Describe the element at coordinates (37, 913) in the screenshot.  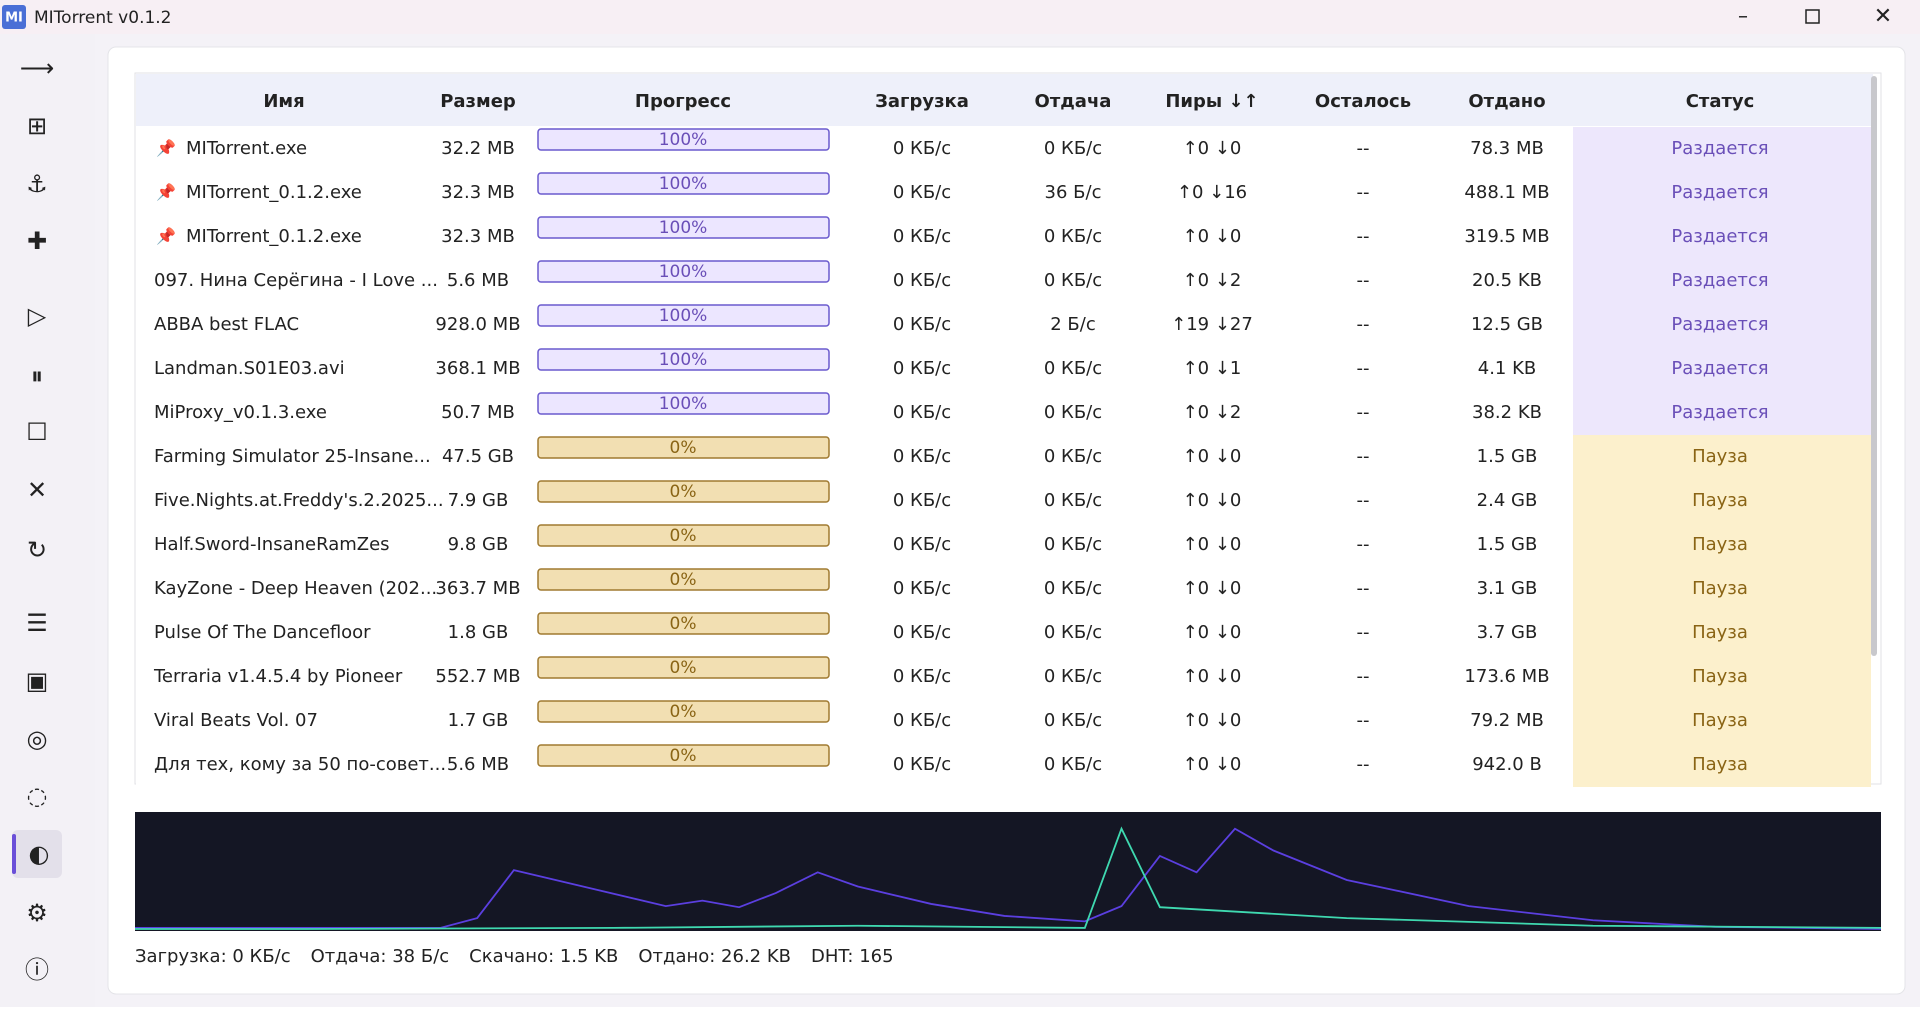
I see `settings-button: ⚙` at that location.